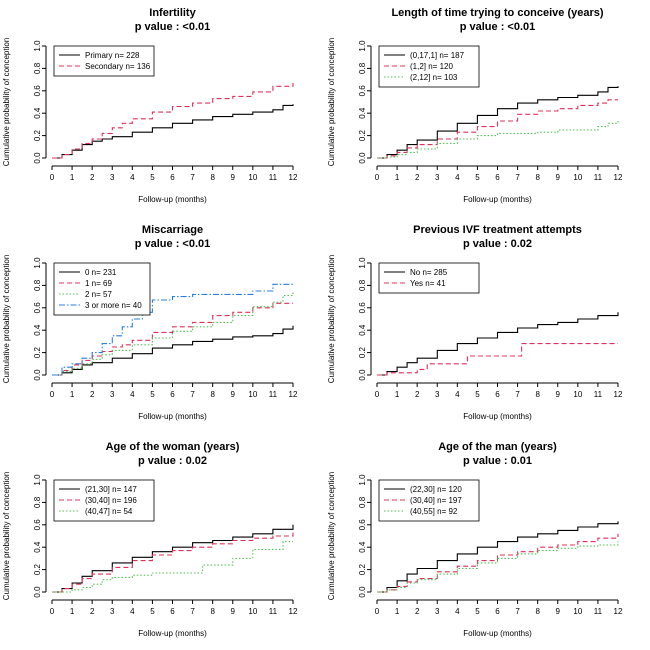  I want to click on legend-label: No n= 285, so click(429, 272).